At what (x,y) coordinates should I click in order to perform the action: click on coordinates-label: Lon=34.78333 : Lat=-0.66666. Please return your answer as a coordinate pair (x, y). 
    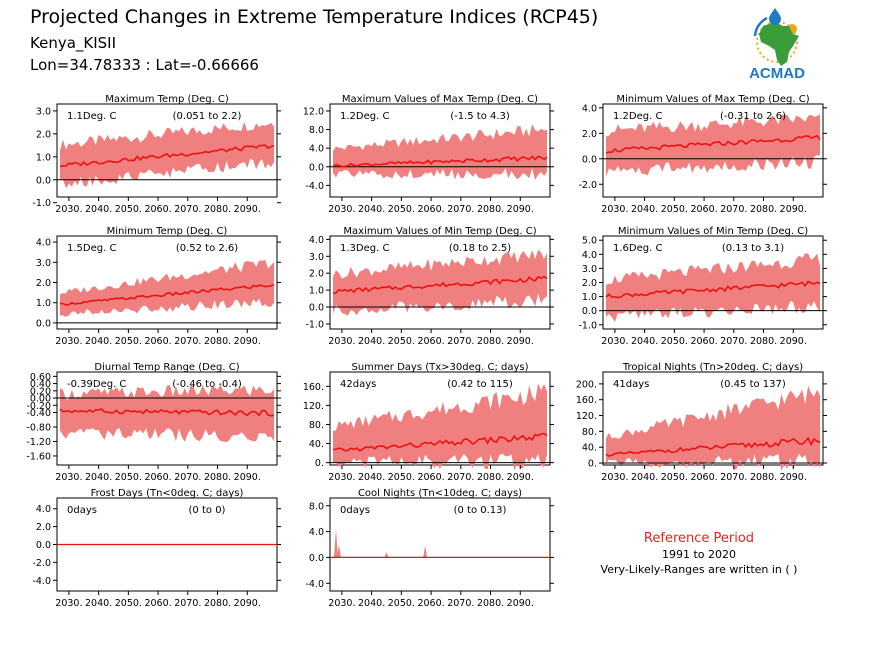
    Looking at the image, I should click on (144, 65).